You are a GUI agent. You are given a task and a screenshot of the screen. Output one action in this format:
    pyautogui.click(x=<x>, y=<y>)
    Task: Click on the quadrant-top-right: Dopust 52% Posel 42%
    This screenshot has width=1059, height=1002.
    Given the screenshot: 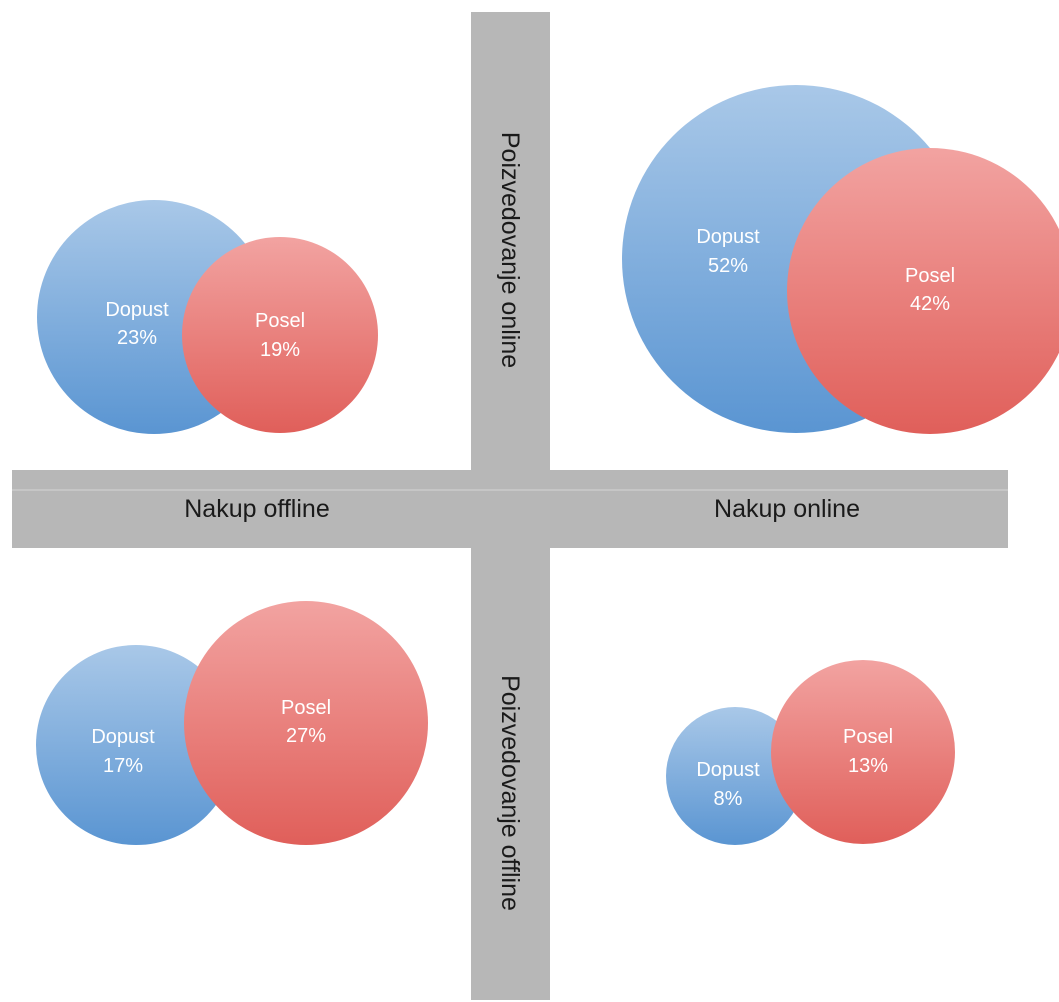 What is the action you would take?
    pyautogui.click(x=840, y=259)
    